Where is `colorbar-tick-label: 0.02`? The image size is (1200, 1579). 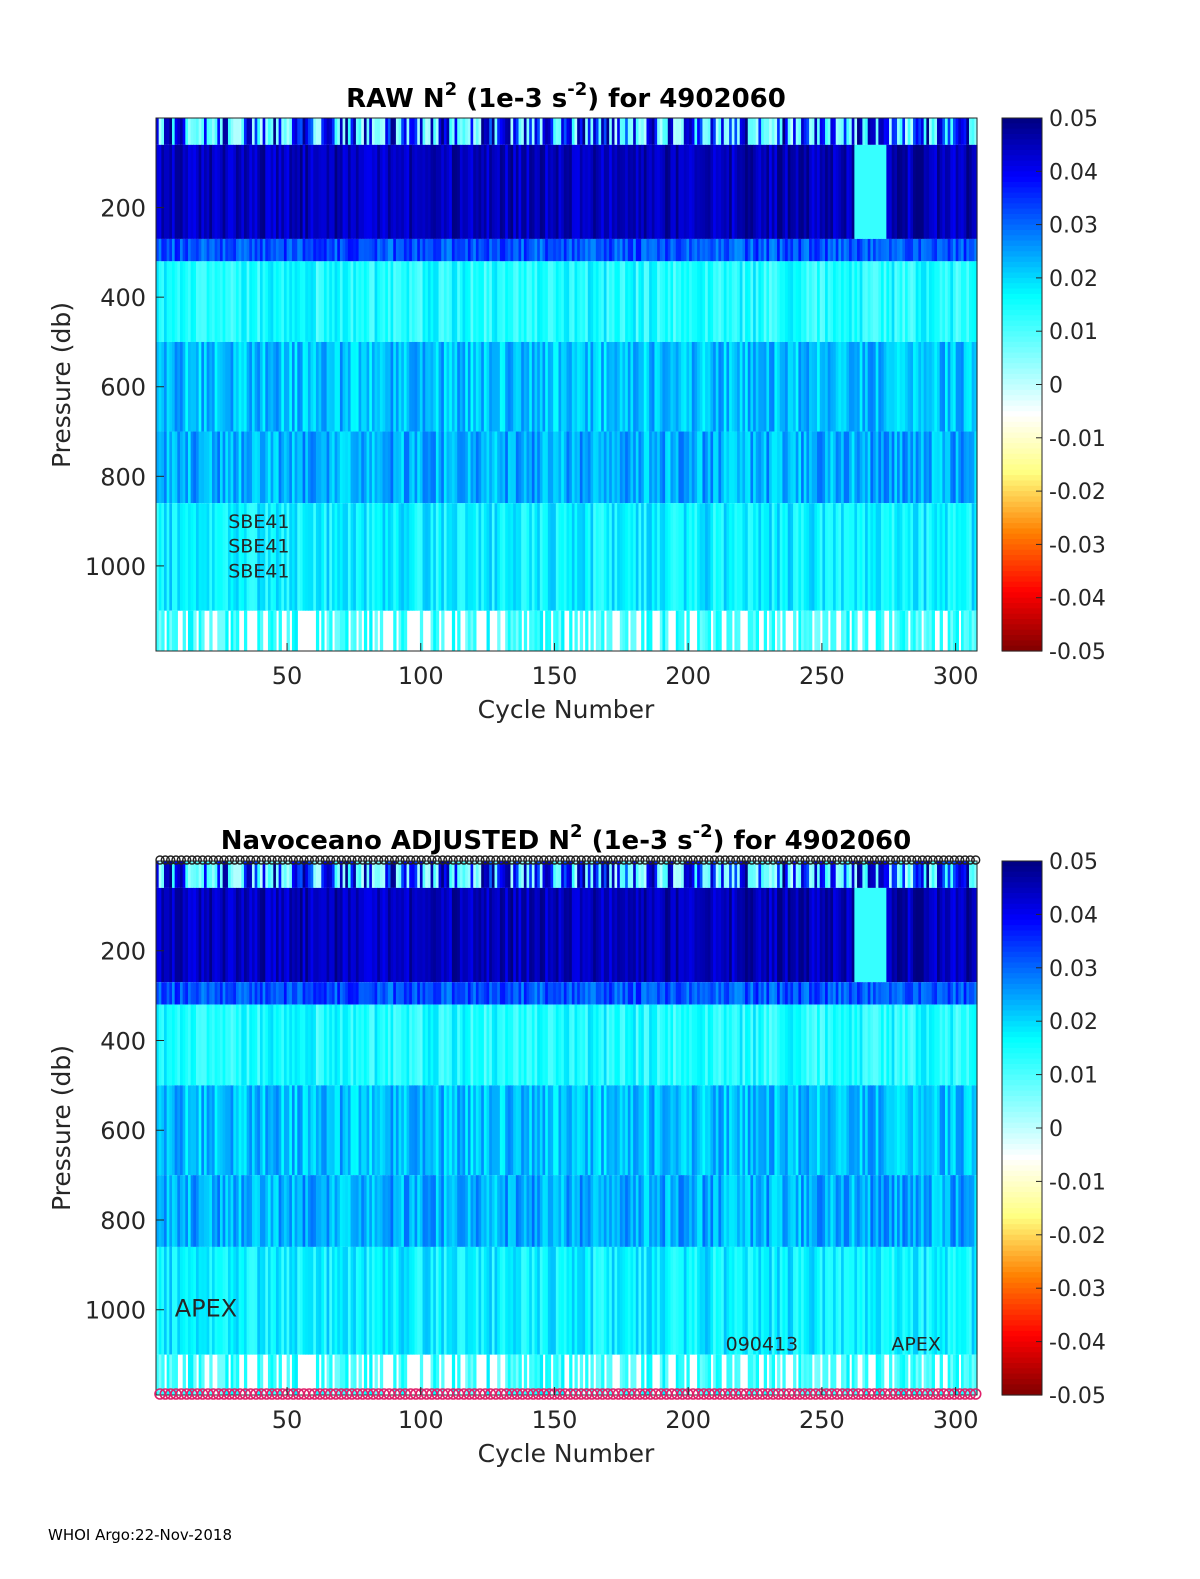
colorbar-tick-label: 0.02 is located at coordinates (1073, 279).